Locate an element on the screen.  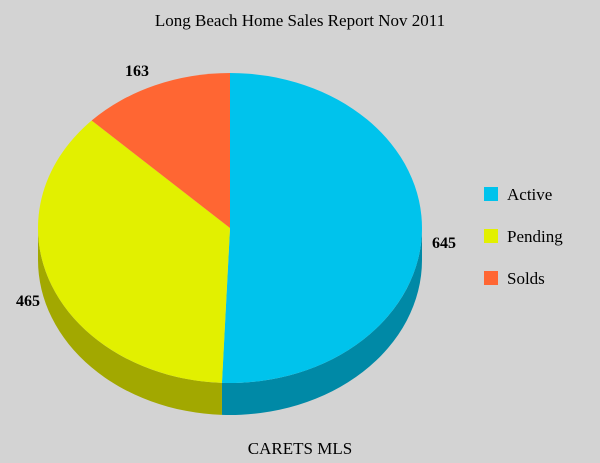
legend-swatch-active is located at coordinates (491, 194).